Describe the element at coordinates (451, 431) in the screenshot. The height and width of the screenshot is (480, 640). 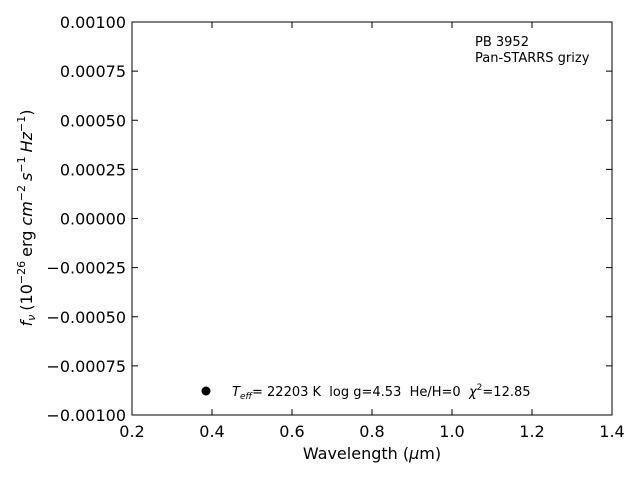
I see `x-tick-label: 1.0` at that location.